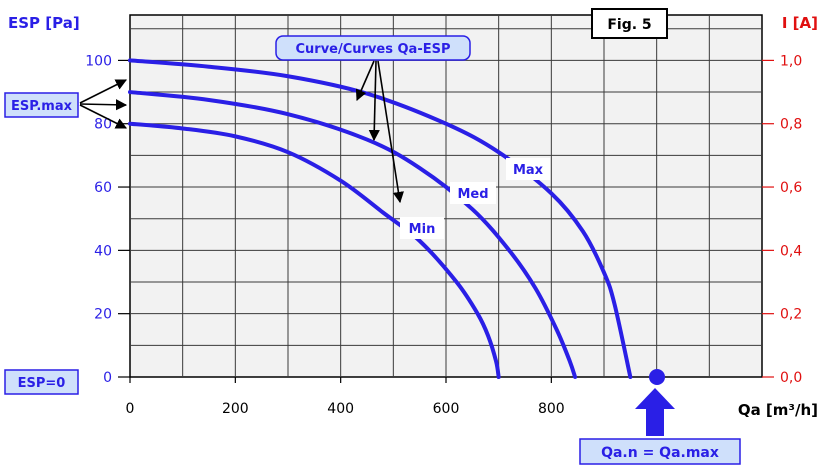 This screenshot has width=826, height=466. I want to click on y2-tick-label: 0,2, so click(791, 315).